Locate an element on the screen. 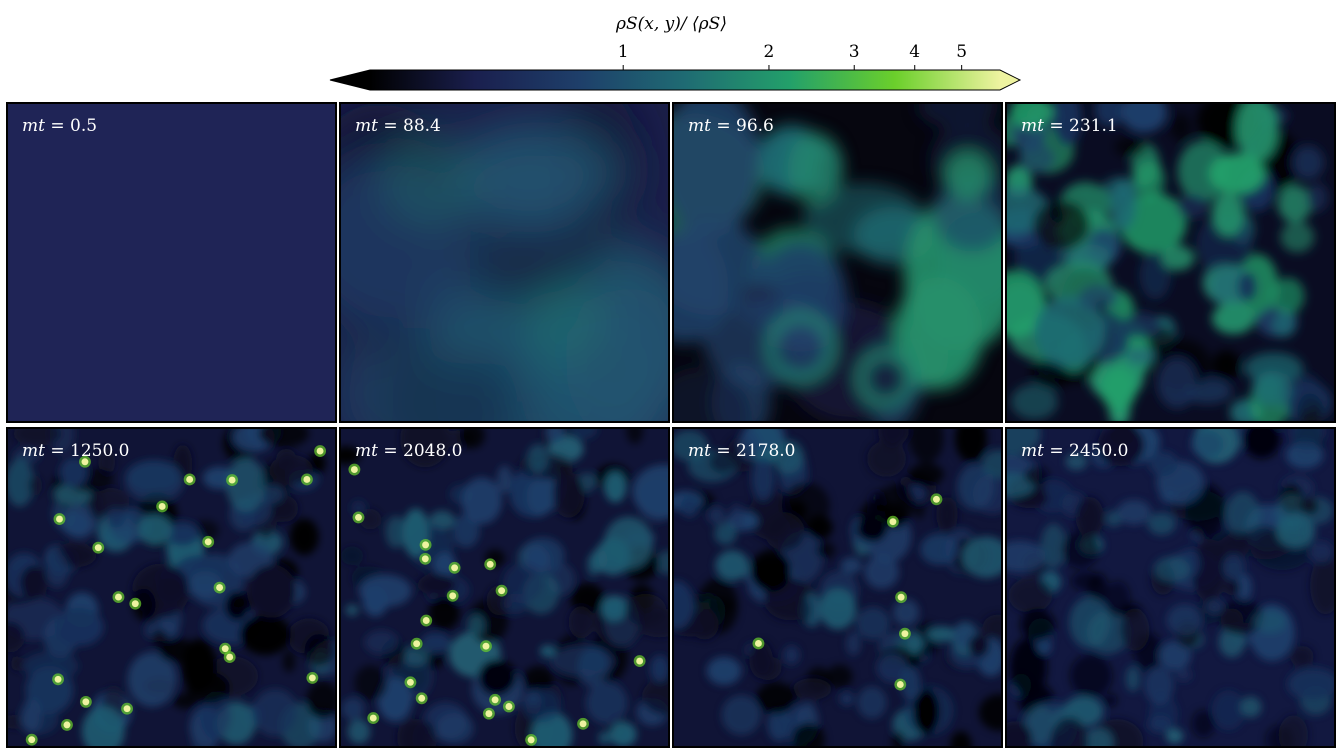 The height and width of the screenshot is (750, 1343). heatmap-panel: mt = 96.6 is located at coordinates (837, 262).